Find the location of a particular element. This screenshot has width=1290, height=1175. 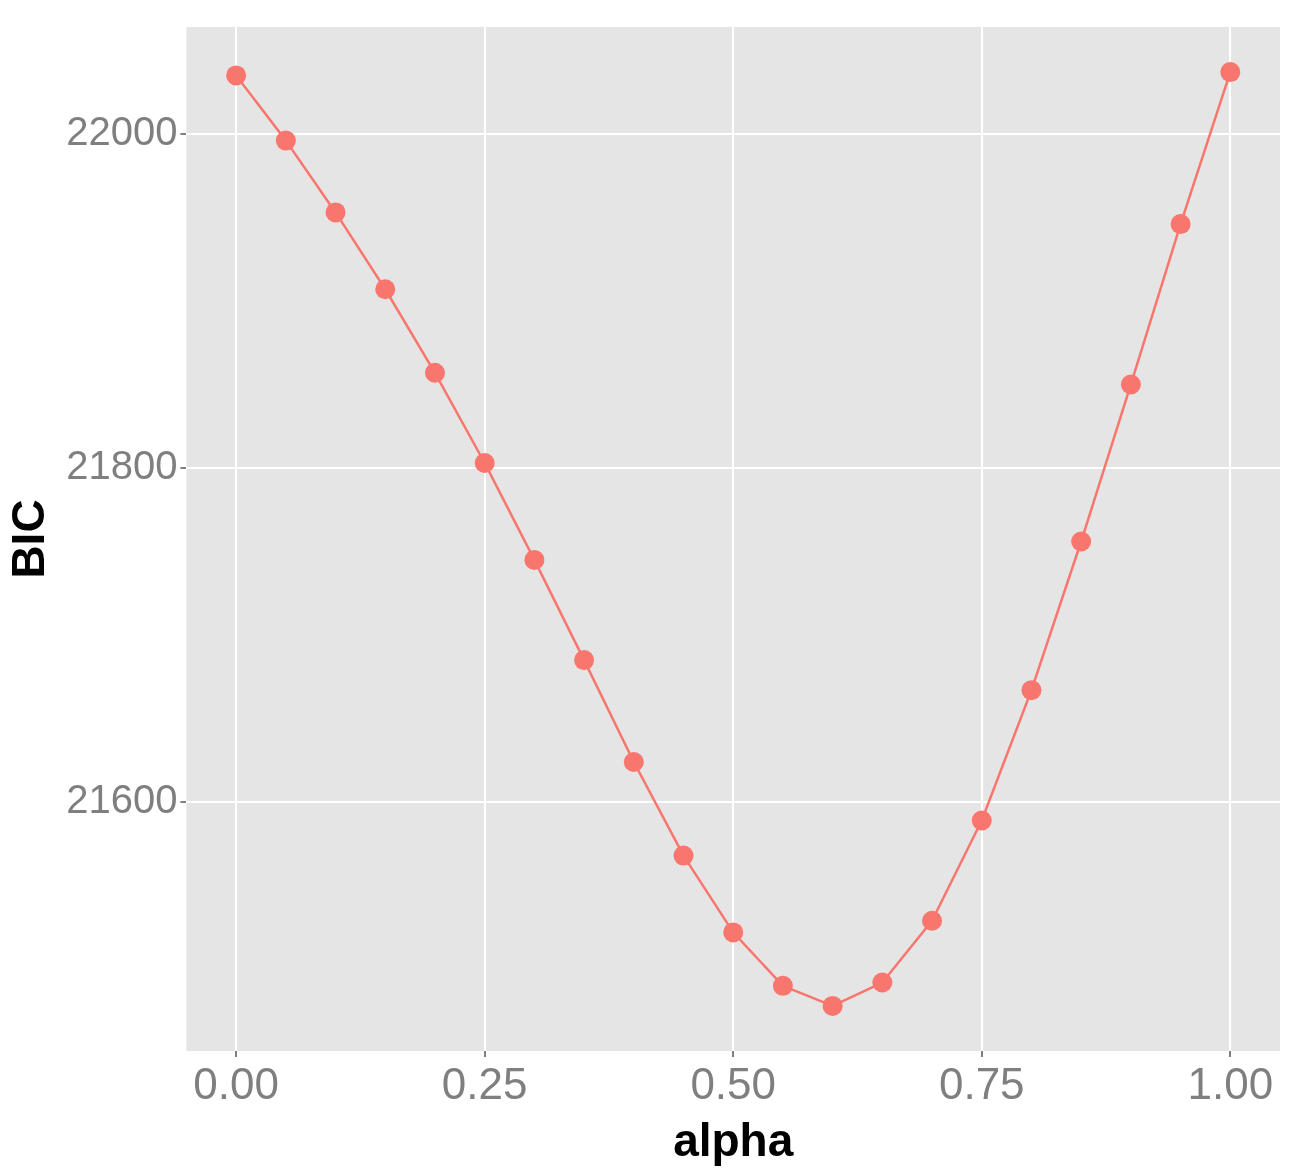

x-tick-label: 0.50 is located at coordinates (733, 1083).